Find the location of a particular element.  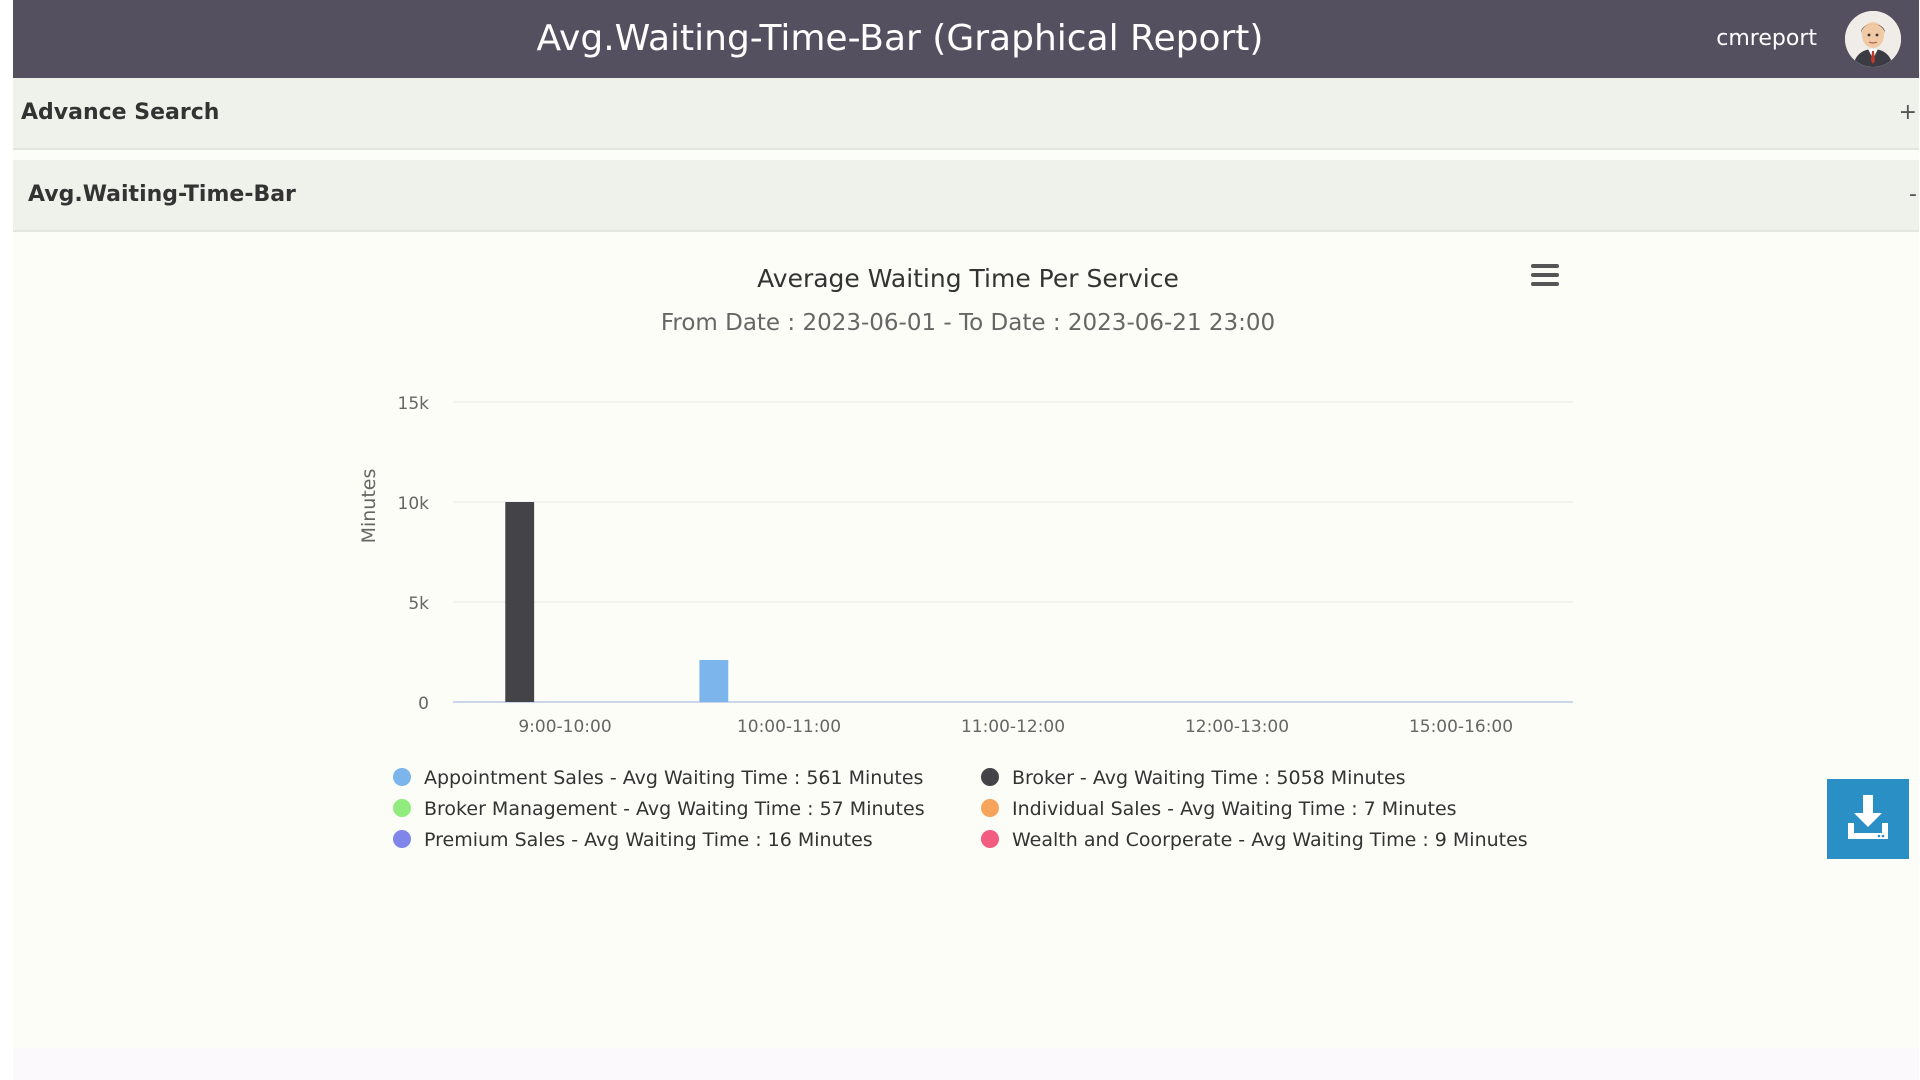

advance-search-title: Advance Search is located at coordinates (120, 112).